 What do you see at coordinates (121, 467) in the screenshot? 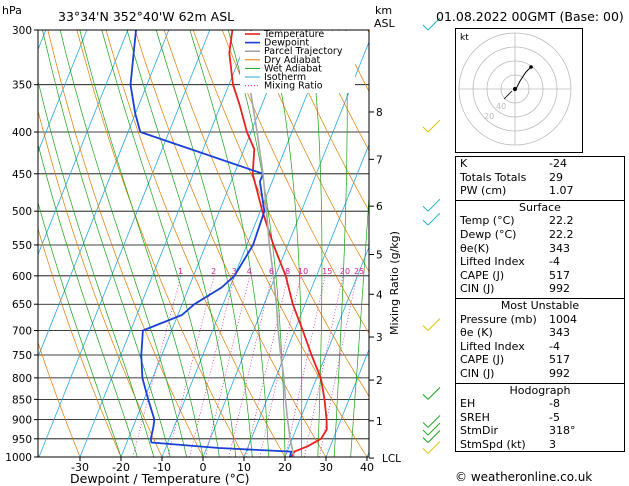
I see `temp-tick-label: -20` at bounding box center [121, 467].